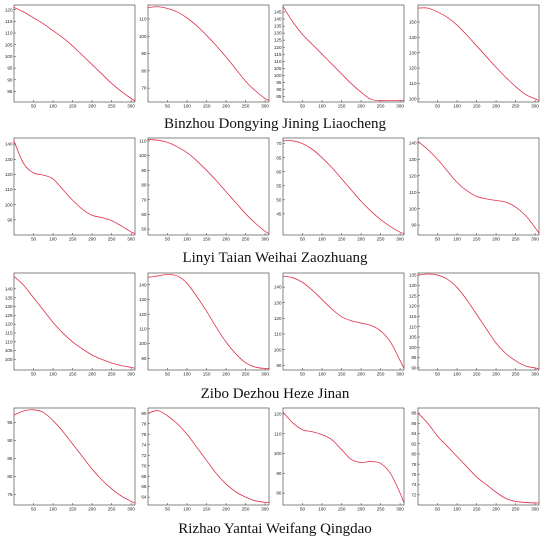 Image resolution: width=550 pixels, height=544 pixels. I want to click on series-line-binzhou, so click(74, 54).